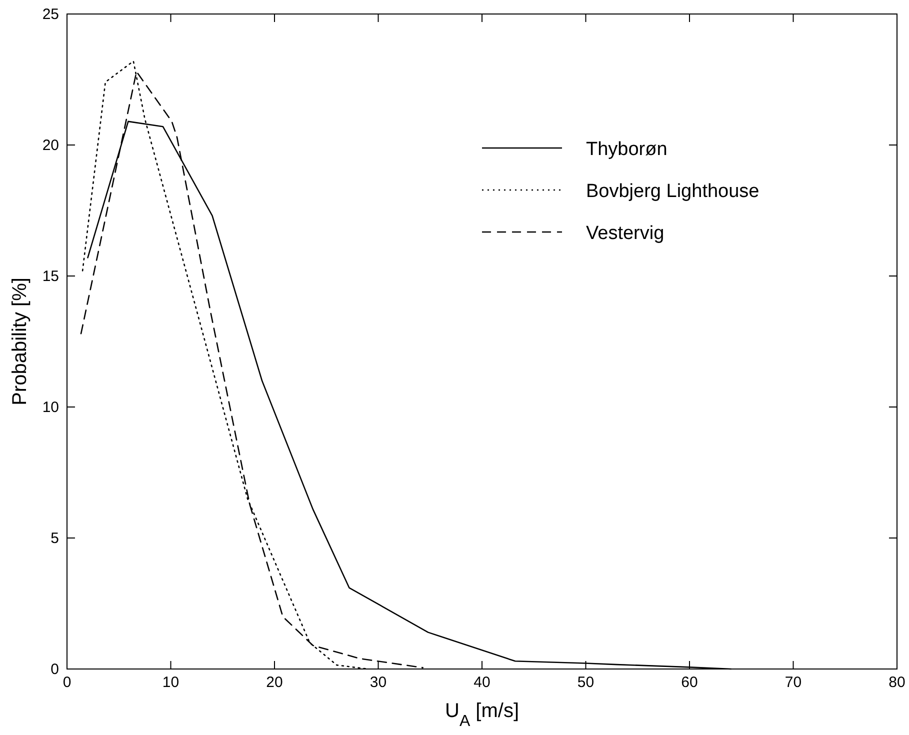  What do you see at coordinates (673, 191) in the screenshot?
I see `legend-label: Bovbjerg Lighthouse` at bounding box center [673, 191].